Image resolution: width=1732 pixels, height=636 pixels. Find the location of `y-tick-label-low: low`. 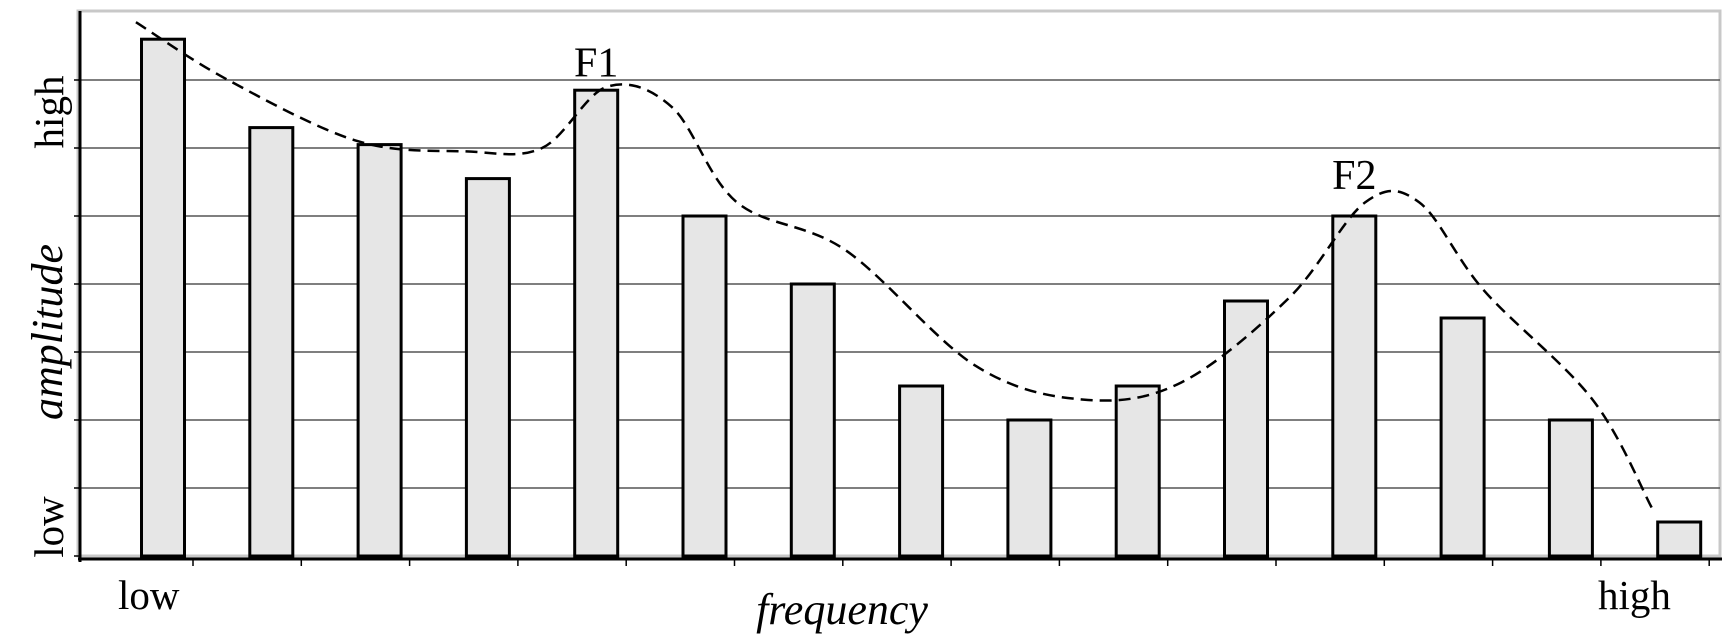

y-tick-label-low: low is located at coordinates (49, 527).